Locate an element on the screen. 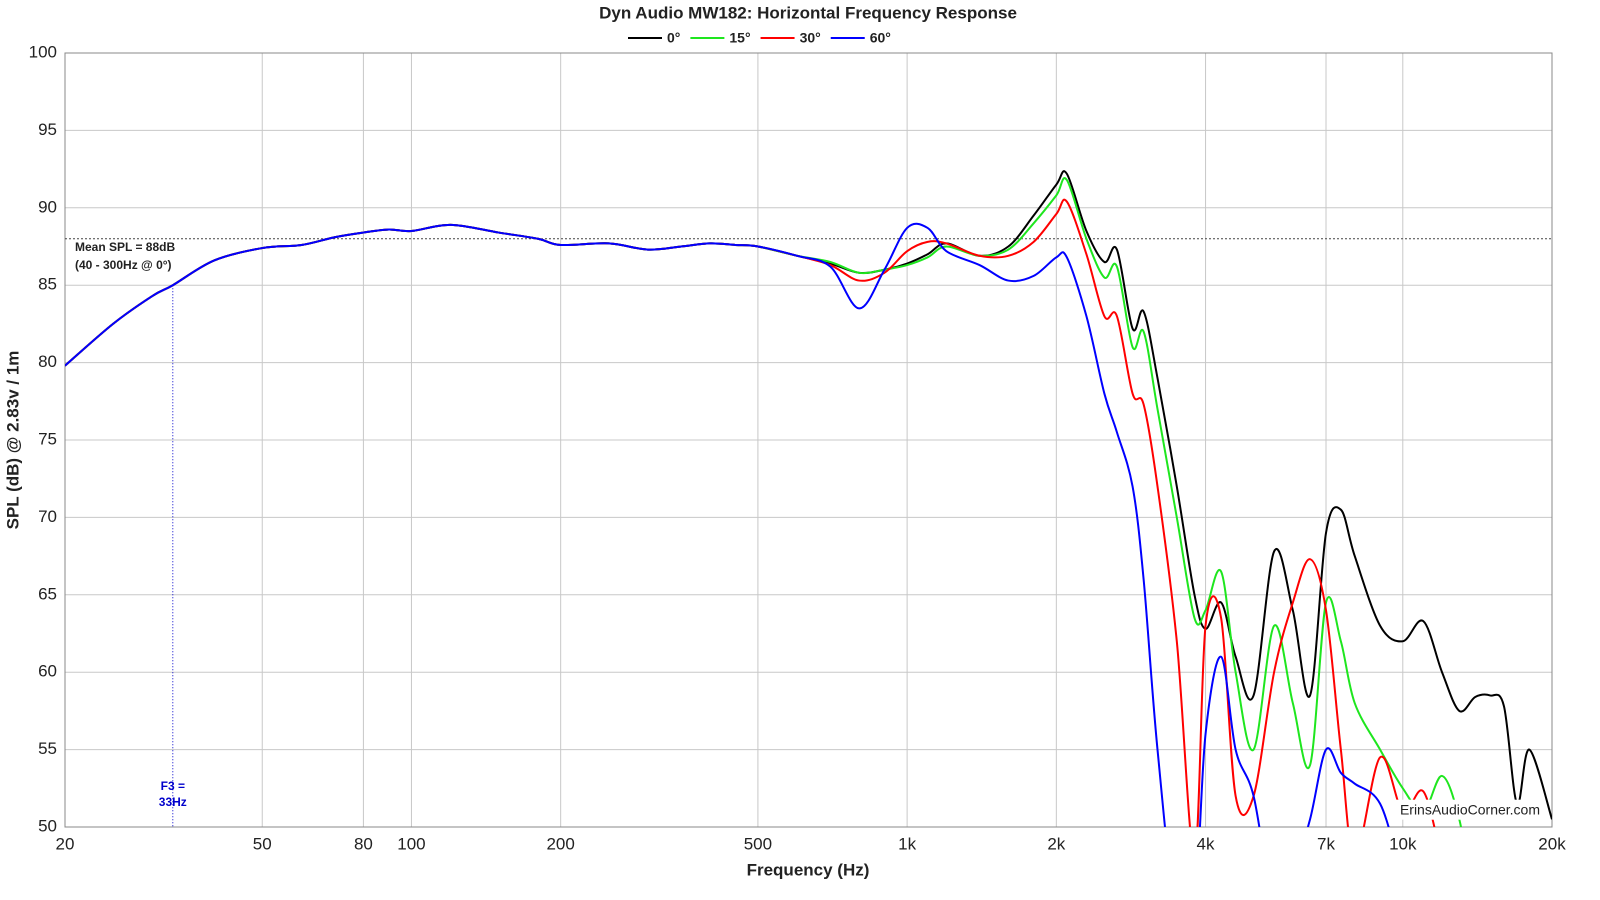 This screenshot has width=1600, height=900. f3-value-label: 33Hz is located at coordinates (173, 802).